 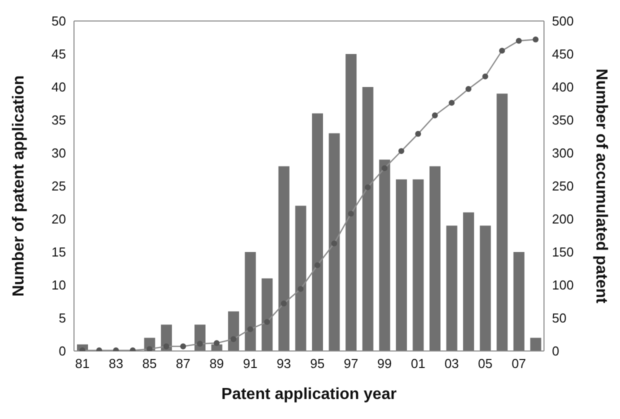 What do you see at coordinates (59, 219) in the screenshot?
I see `y-tick-label: 20` at bounding box center [59, 219].